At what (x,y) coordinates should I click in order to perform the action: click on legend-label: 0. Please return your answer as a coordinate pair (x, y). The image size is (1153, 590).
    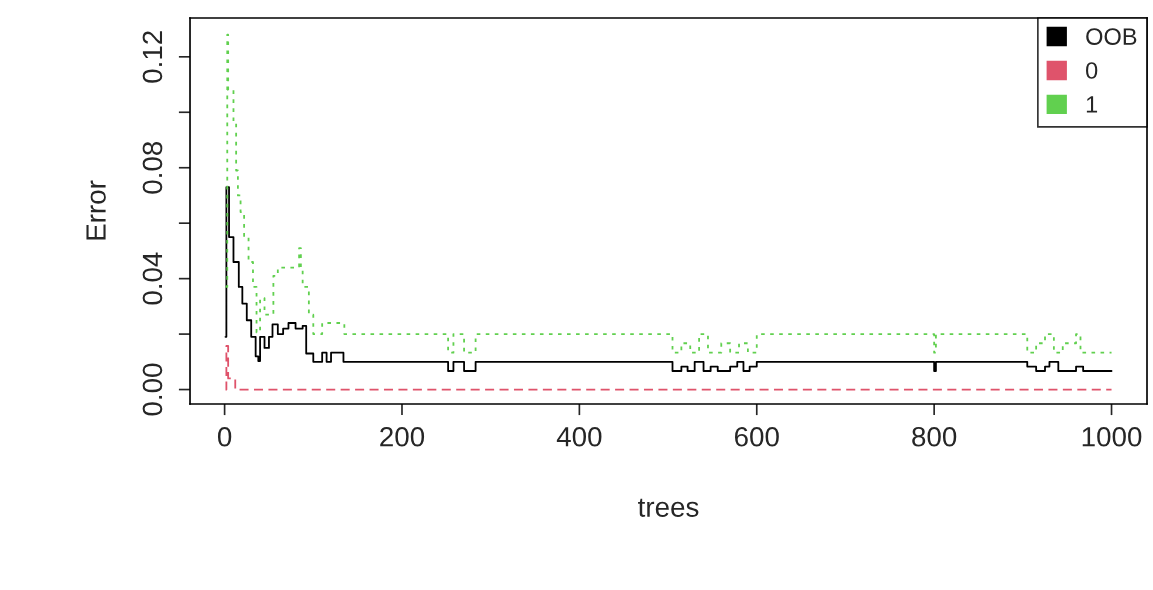
    Looking at the image, I should click on (1092, 70).